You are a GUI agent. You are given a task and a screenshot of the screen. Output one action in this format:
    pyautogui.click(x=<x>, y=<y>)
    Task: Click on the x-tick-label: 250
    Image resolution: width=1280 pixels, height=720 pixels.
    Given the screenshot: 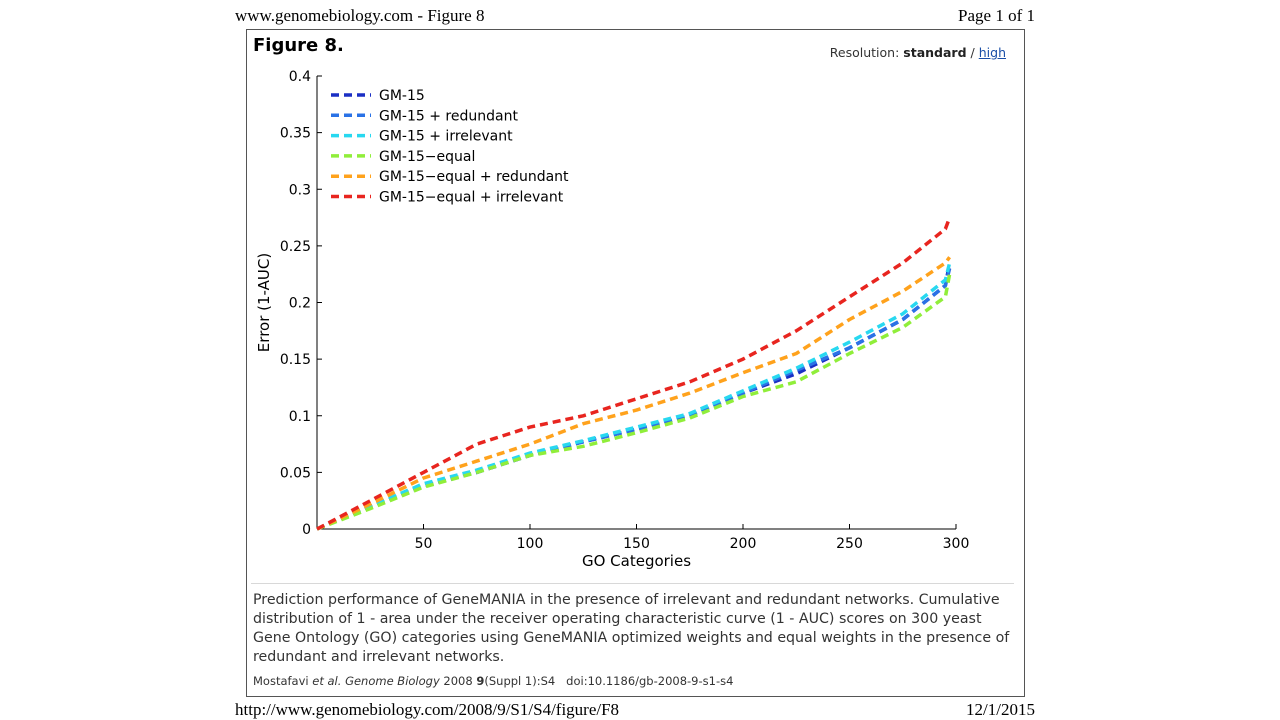 What is the action you would take?
    pyautogui.click(x=849, y=544)
    